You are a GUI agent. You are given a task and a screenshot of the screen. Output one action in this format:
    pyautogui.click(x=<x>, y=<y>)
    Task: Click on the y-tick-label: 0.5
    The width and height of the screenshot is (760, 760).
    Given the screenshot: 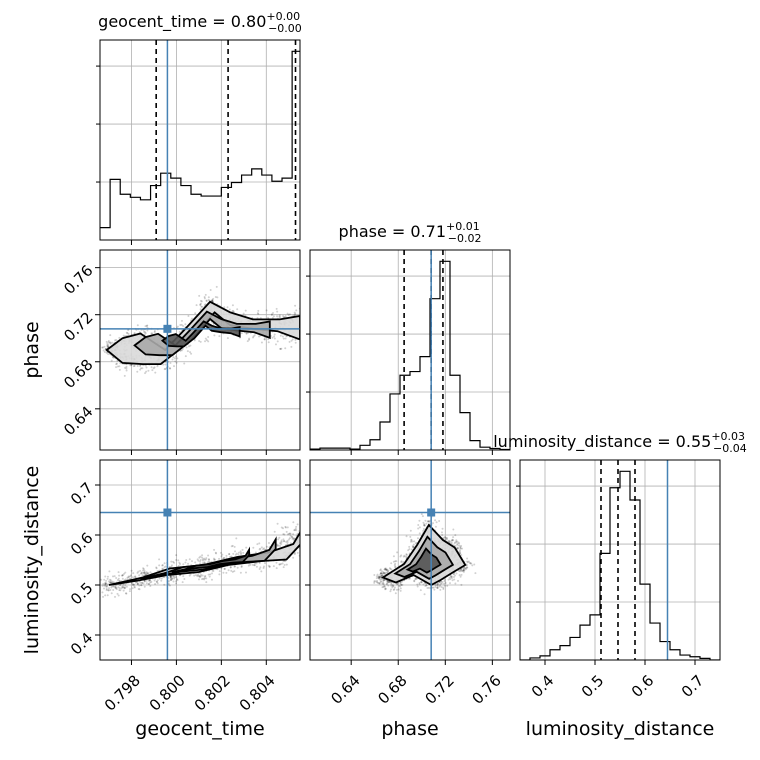 What is the action you would take?
    pyautogui.click(x=82, y=594)
    